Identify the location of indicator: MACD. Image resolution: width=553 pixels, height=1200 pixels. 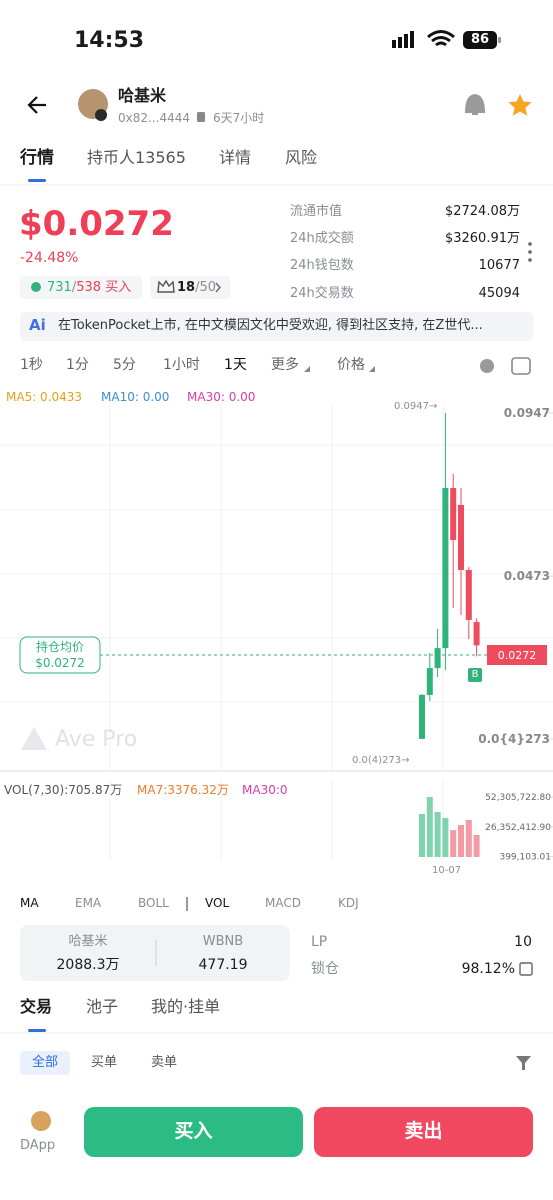
(283, 903).